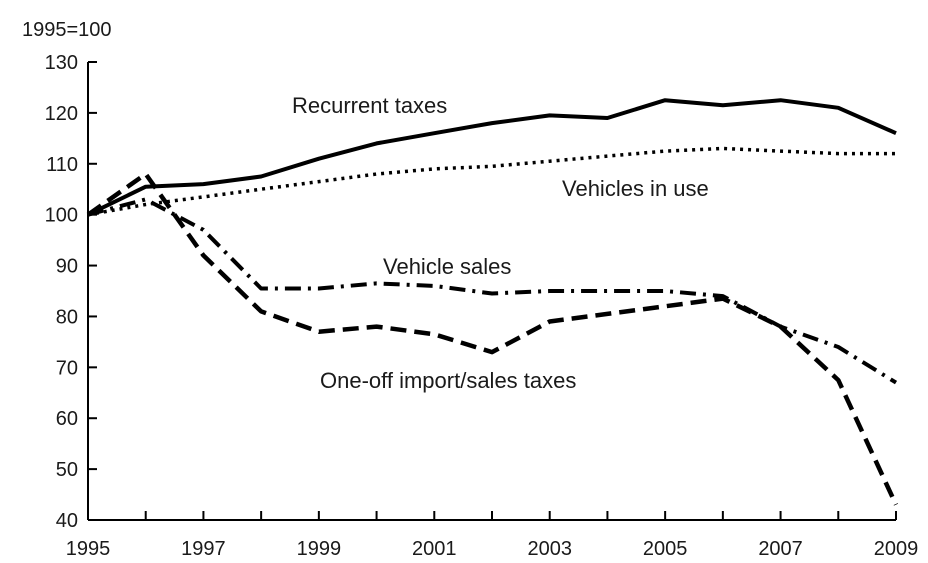 This screenshot has width=928, height=563. I want to click on series-label-vehicles-in-use: Vehicles in use, so click(635, 188).